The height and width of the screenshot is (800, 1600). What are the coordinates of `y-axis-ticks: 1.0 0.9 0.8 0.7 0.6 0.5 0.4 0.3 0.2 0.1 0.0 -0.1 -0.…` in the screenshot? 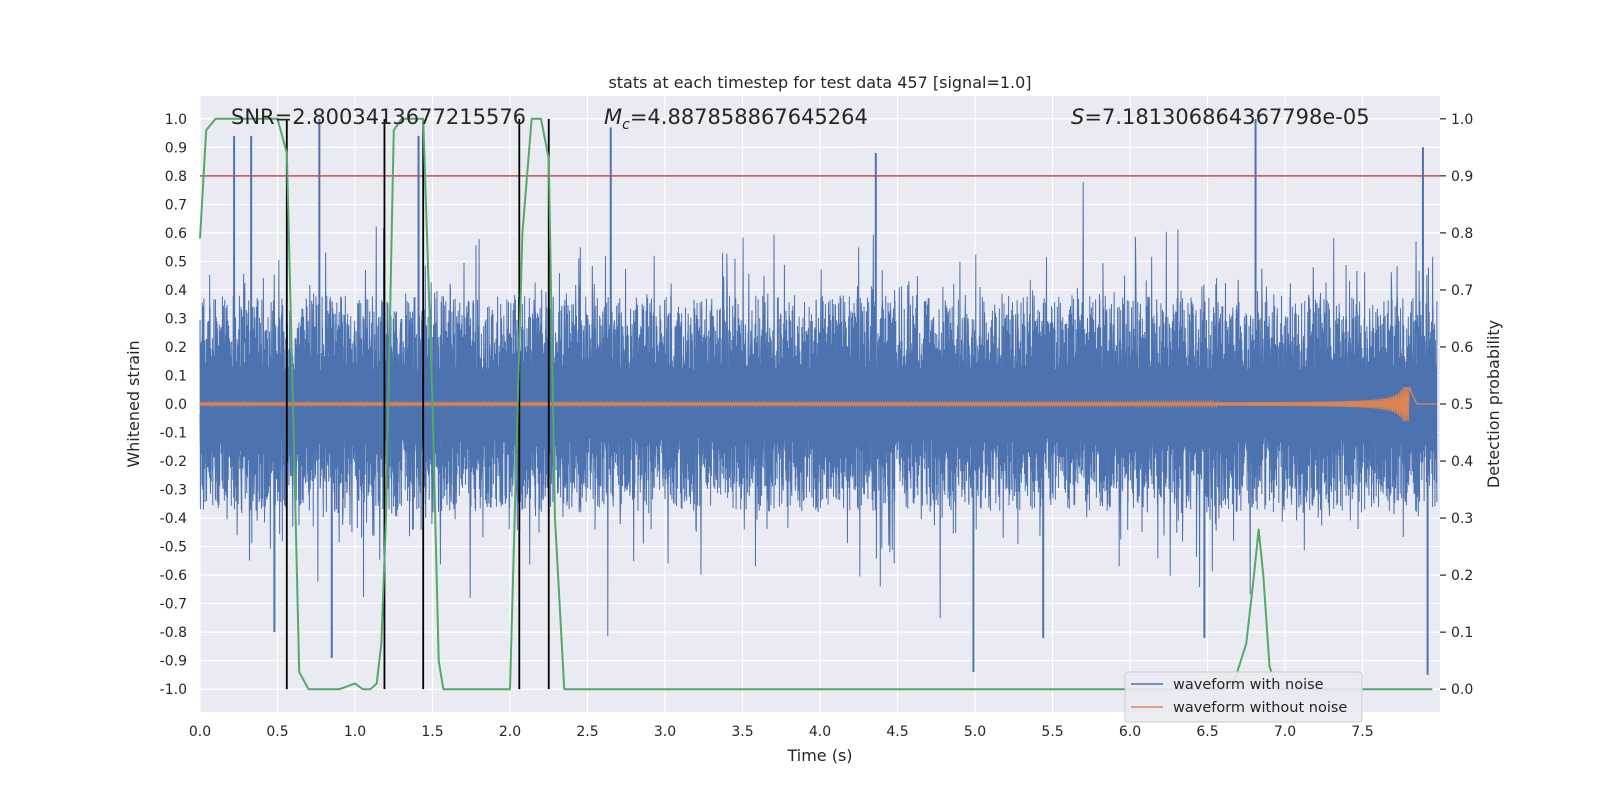 It's located at (173, 405).